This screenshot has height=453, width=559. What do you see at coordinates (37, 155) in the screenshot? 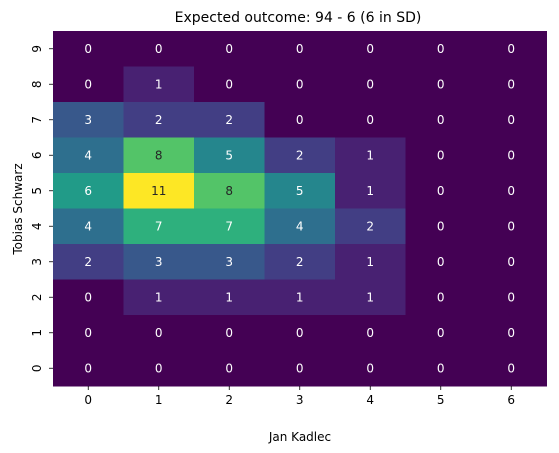
I see `y-tick-label: 6` at bounding box center [37, 155].